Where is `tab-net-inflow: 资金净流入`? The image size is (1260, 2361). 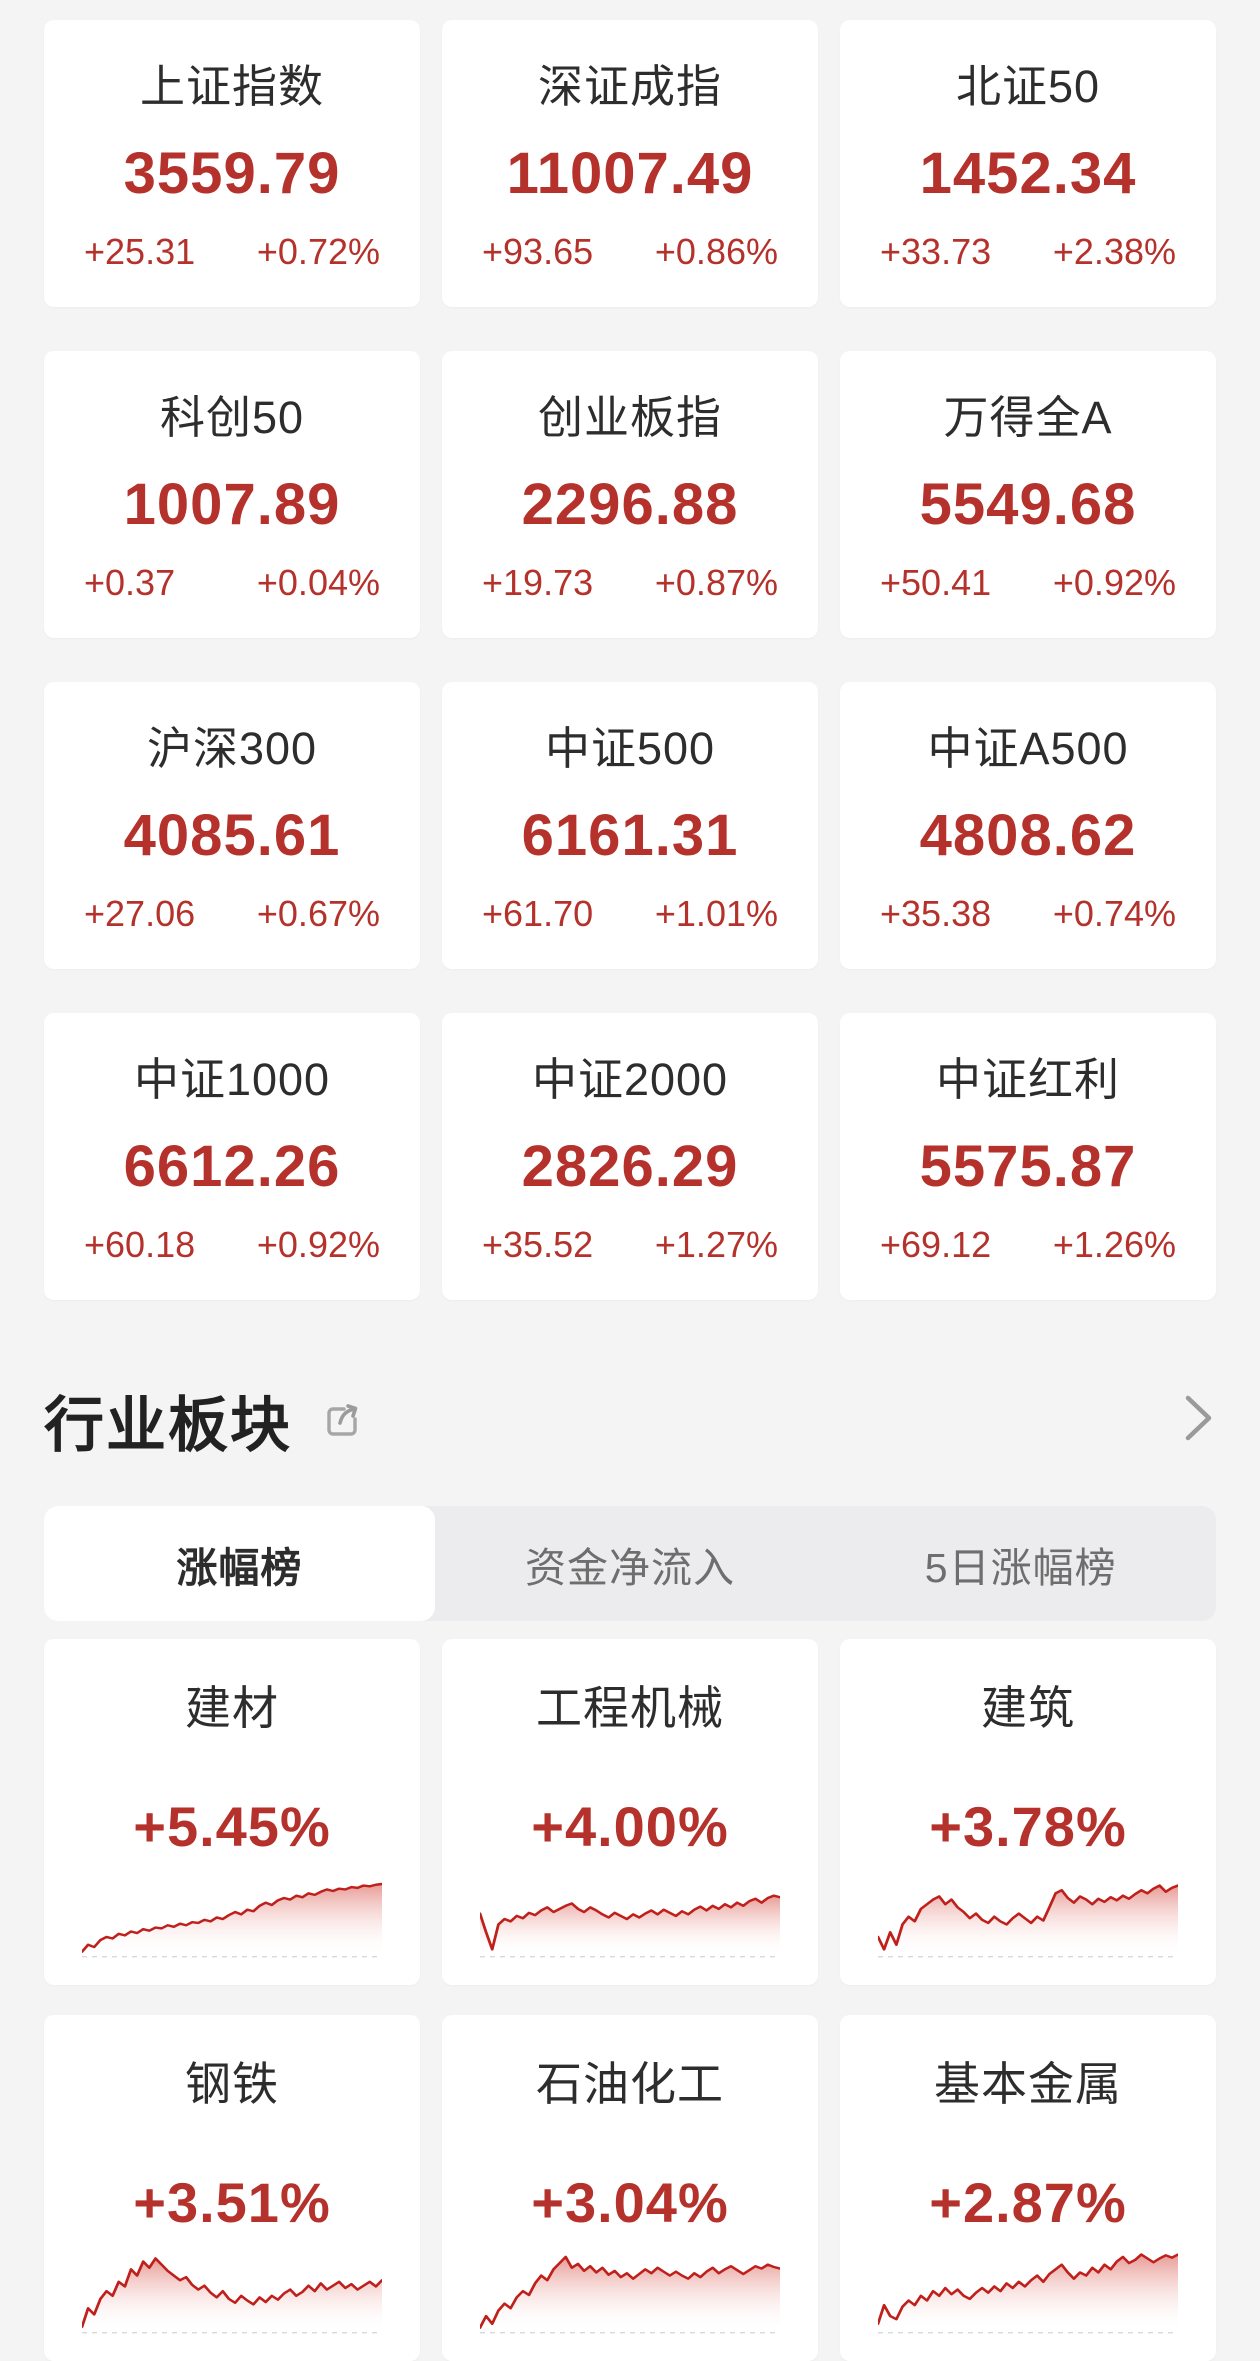
tab-net-inflow: 资金净流入 is located at coordinates (630, 1563).